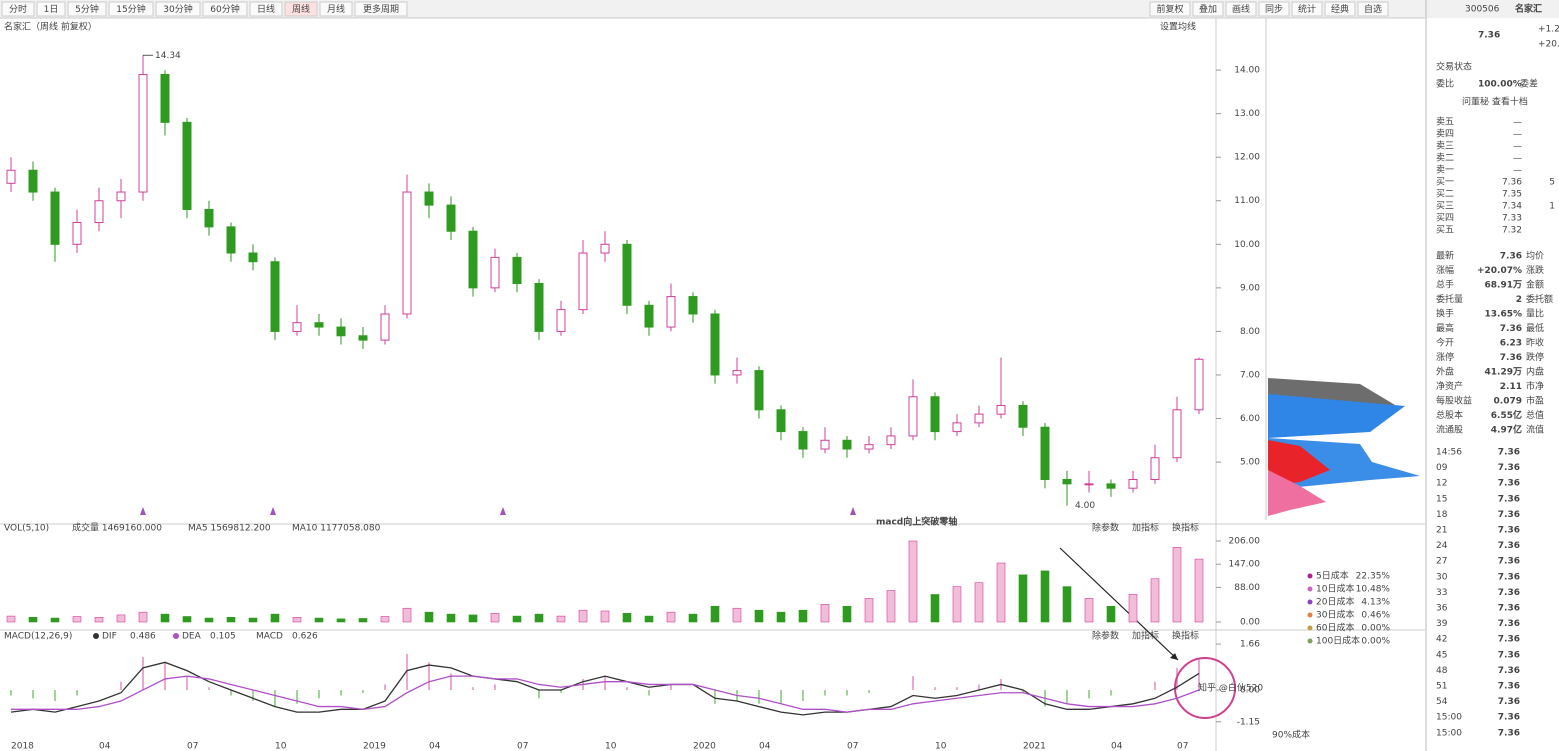  I want to click on tool-label: 统计, so click(1307, 9).